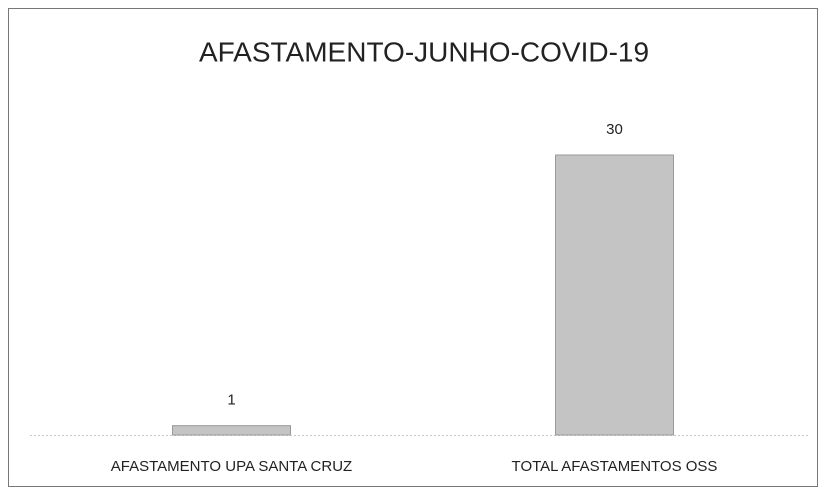  I want to click on data-label: 30, so click(614, 129).